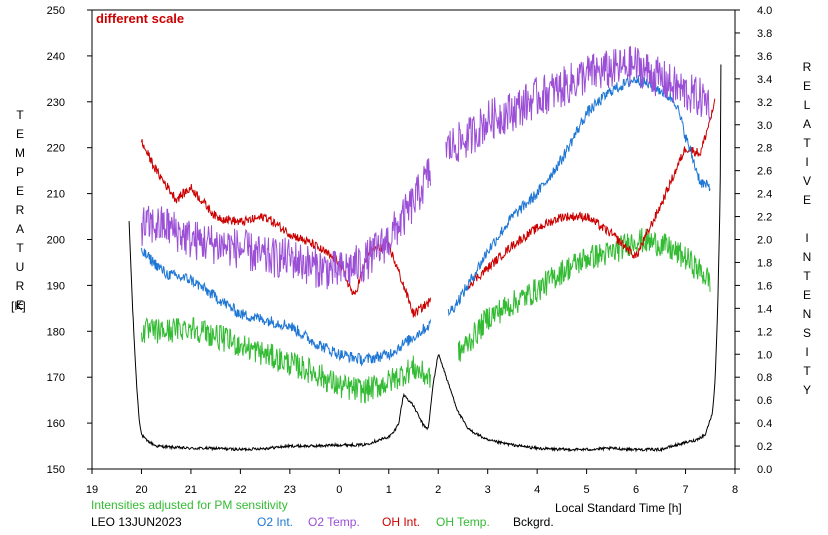 The image size is (828, 535). I want to click on x-tick-label: 19, so click(92, 490).